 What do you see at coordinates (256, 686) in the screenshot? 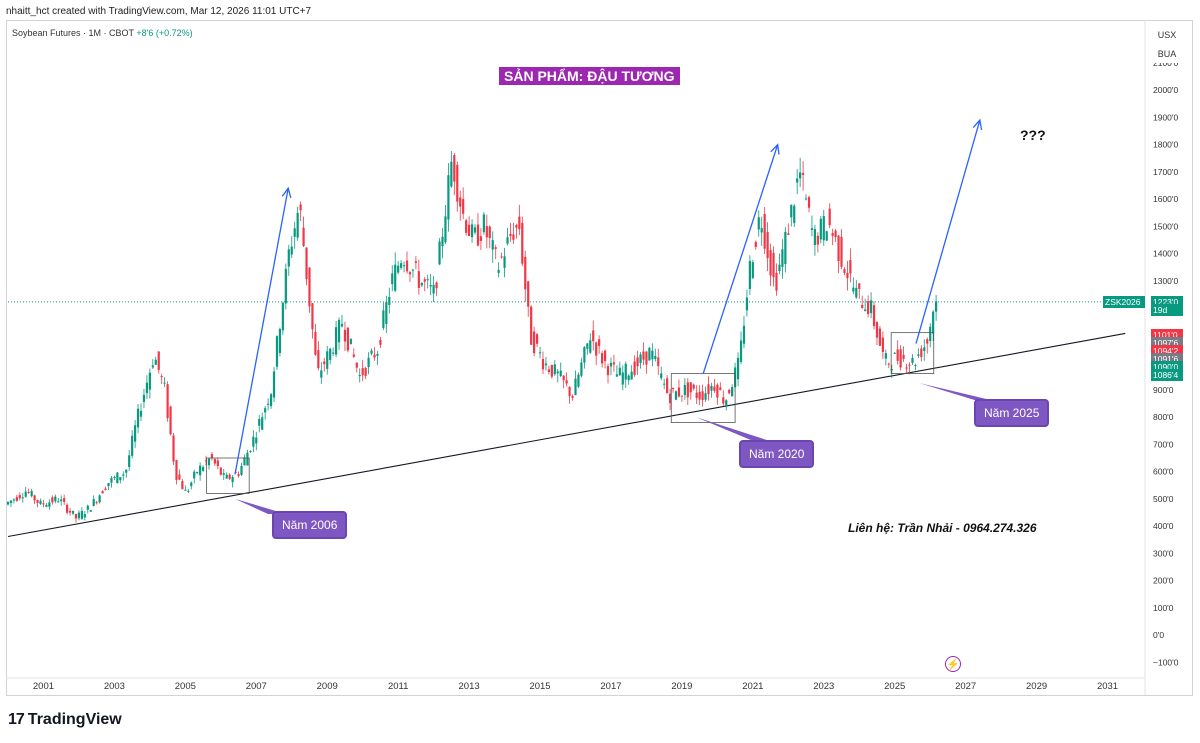
I see `x-tick-label: 2007` at bounding box center [256, 686].